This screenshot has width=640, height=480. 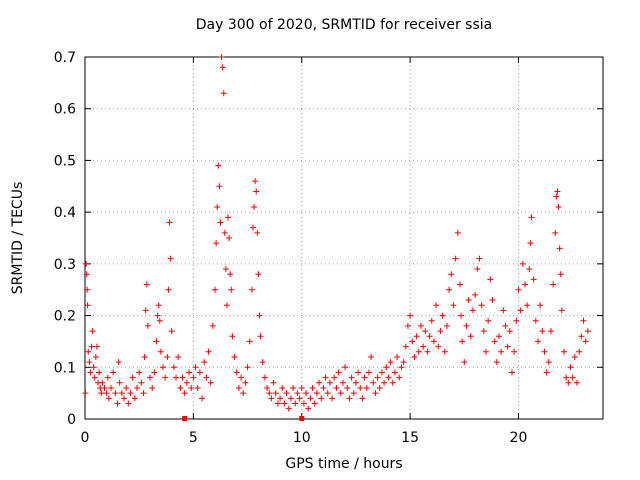 I want to click on x-tick-label: 5, so click(x=193, y=438).